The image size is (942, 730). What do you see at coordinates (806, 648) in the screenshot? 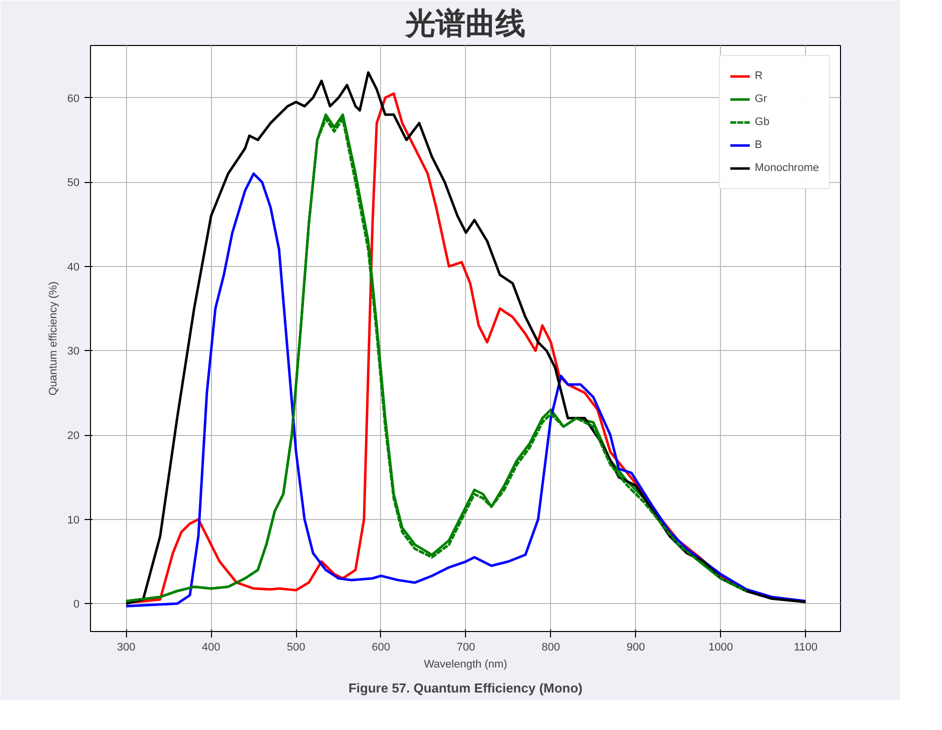
I see `x-tick-label: 1100` at bounding box center [806, 648].